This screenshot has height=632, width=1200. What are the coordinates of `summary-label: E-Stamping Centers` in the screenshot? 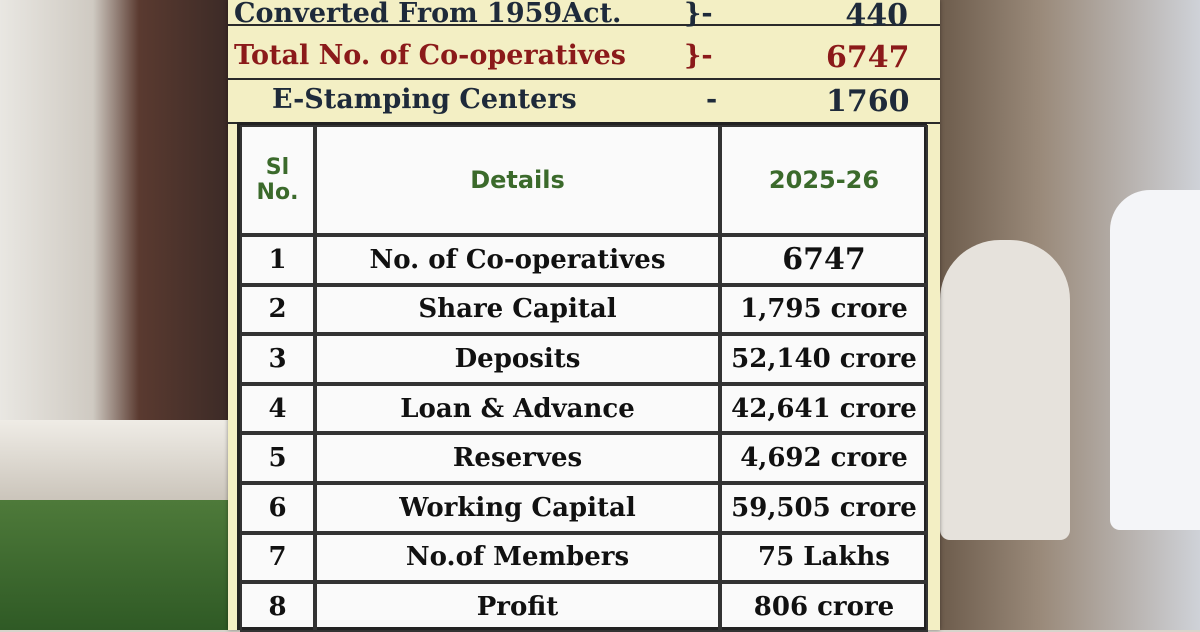 It's located at (424, 99).